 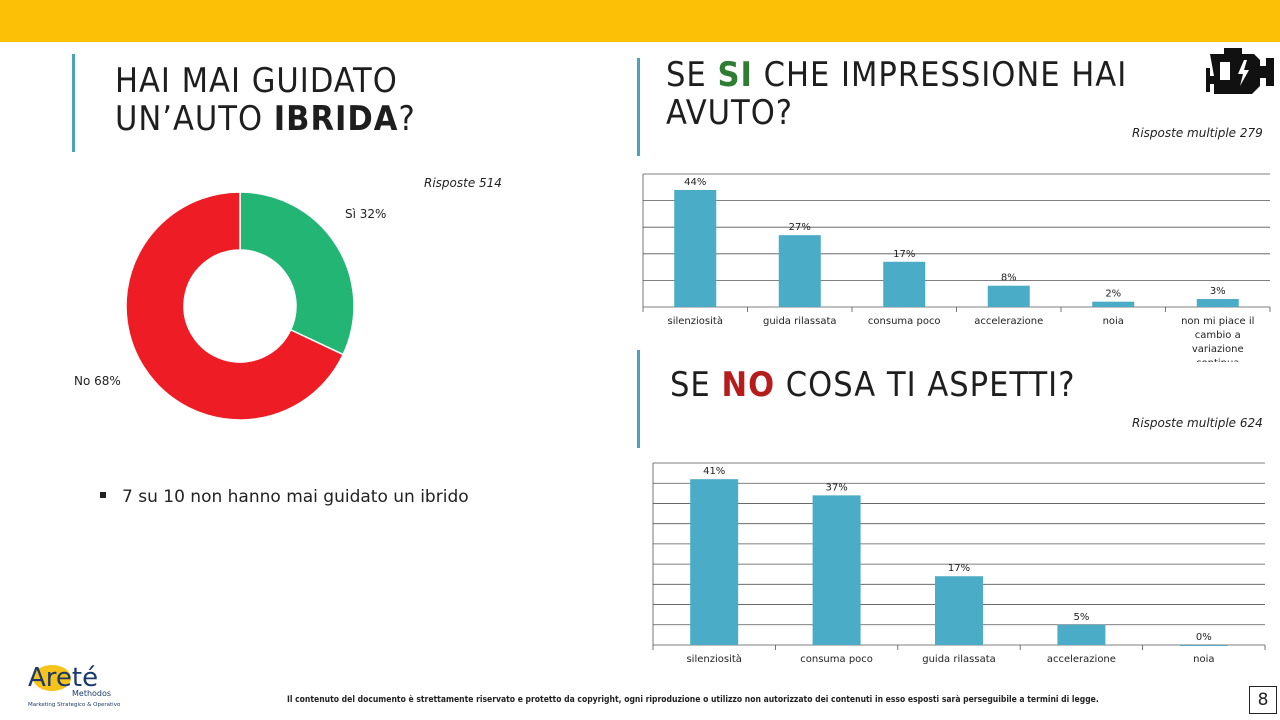 I want to click on right-bottom-title-line1: SE NO COSA TI ASPETTI?, so click(x=873, y=385).